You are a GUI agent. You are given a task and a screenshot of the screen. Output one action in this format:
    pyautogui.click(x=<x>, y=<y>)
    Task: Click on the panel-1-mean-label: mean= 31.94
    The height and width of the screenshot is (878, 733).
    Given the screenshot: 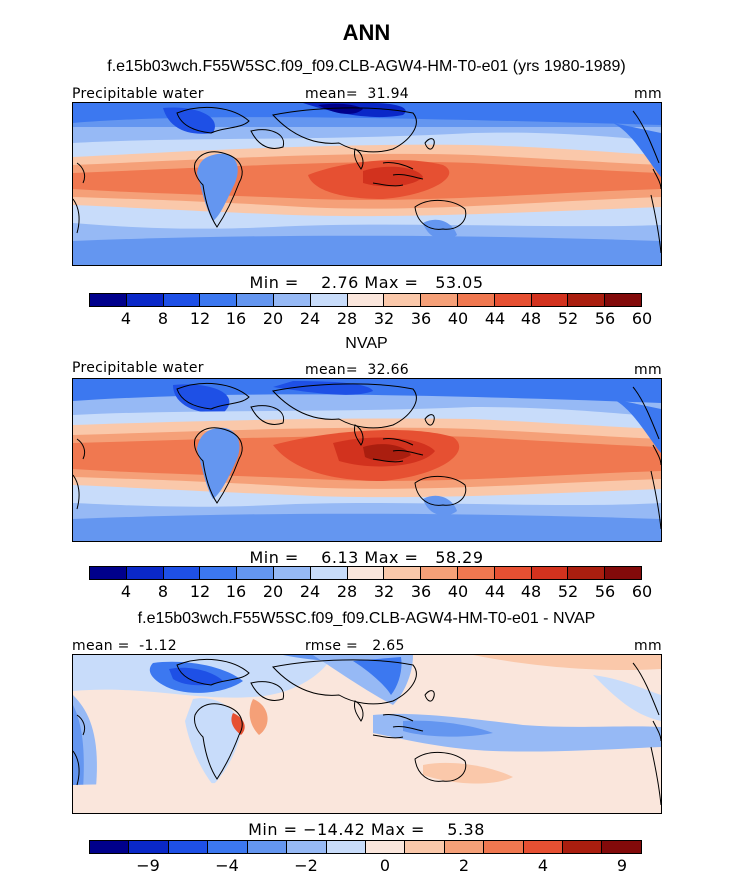 What is the action you would take?
    pyautogui.click(x=357, y=94)
    